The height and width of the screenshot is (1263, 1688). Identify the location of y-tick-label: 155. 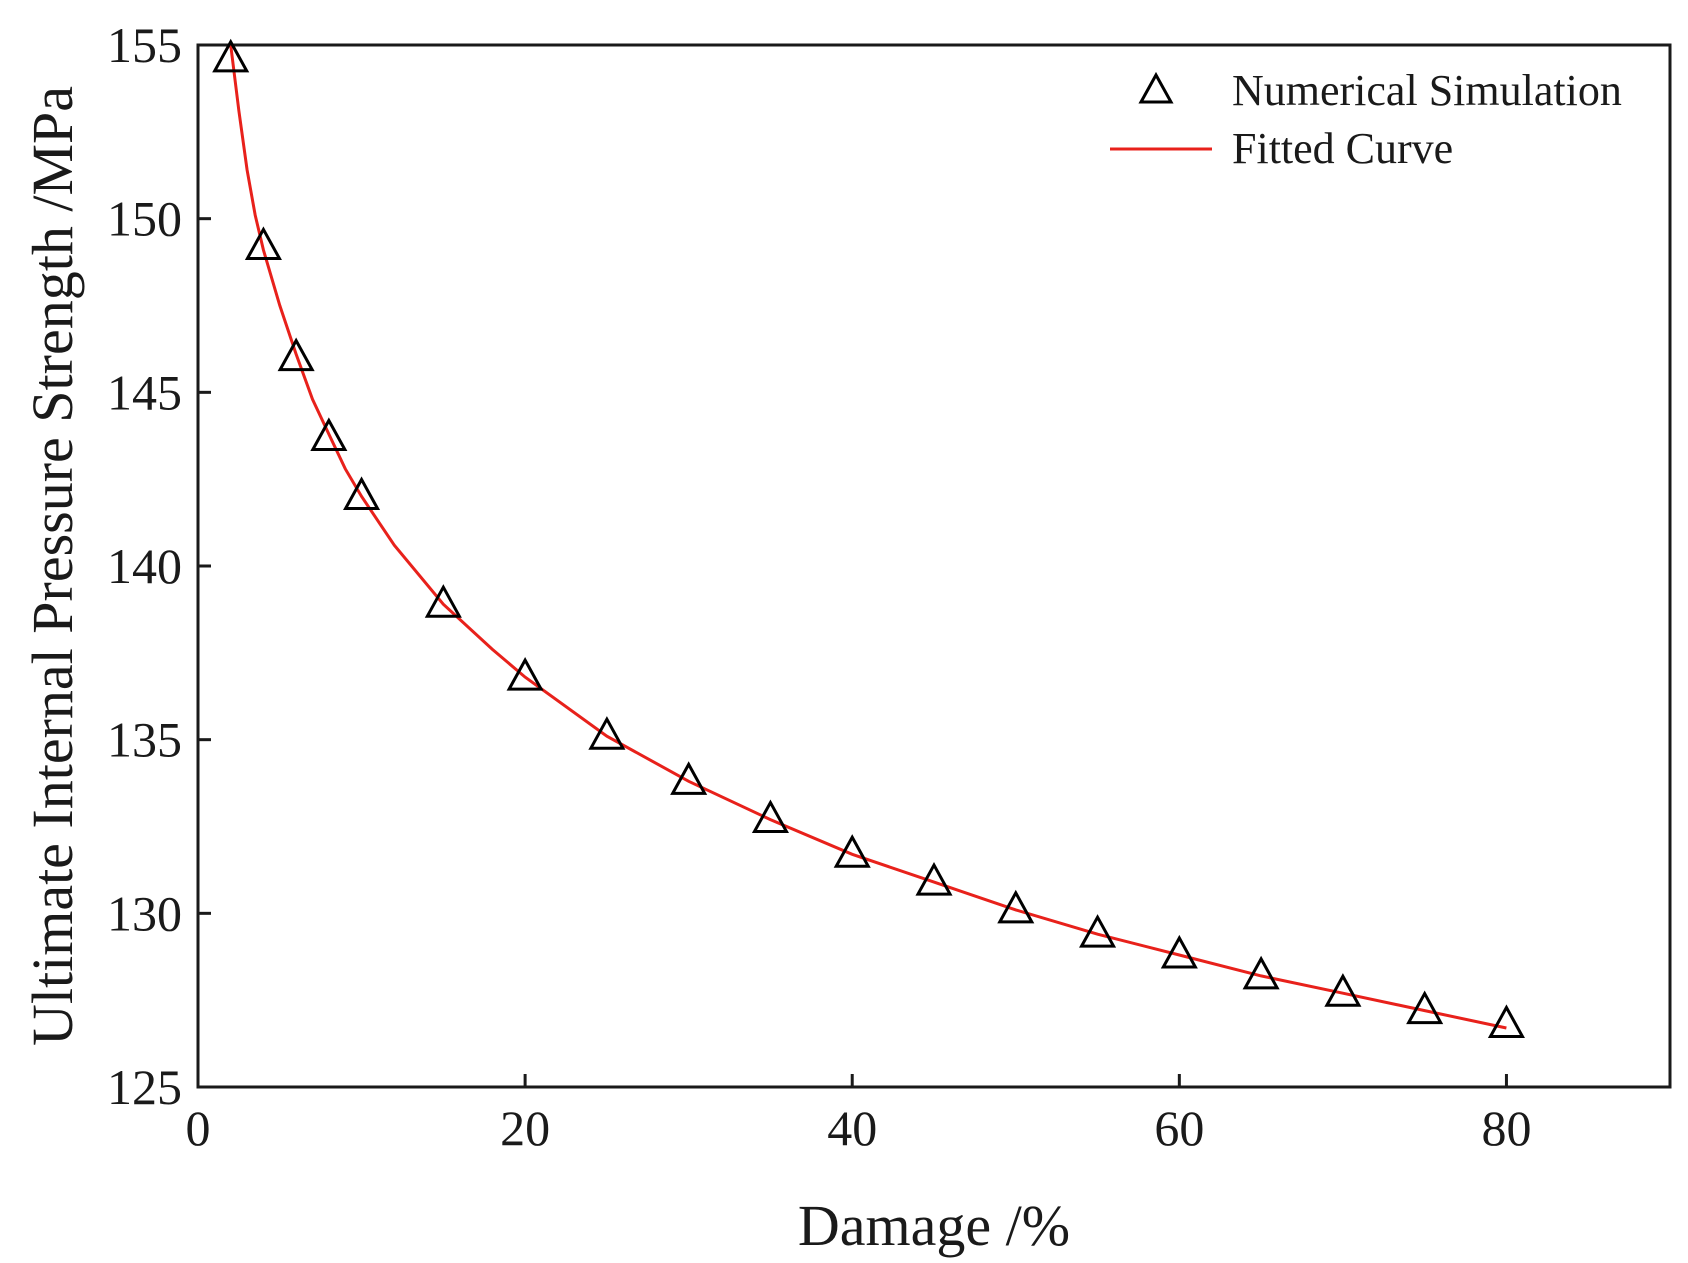
(144, 45).